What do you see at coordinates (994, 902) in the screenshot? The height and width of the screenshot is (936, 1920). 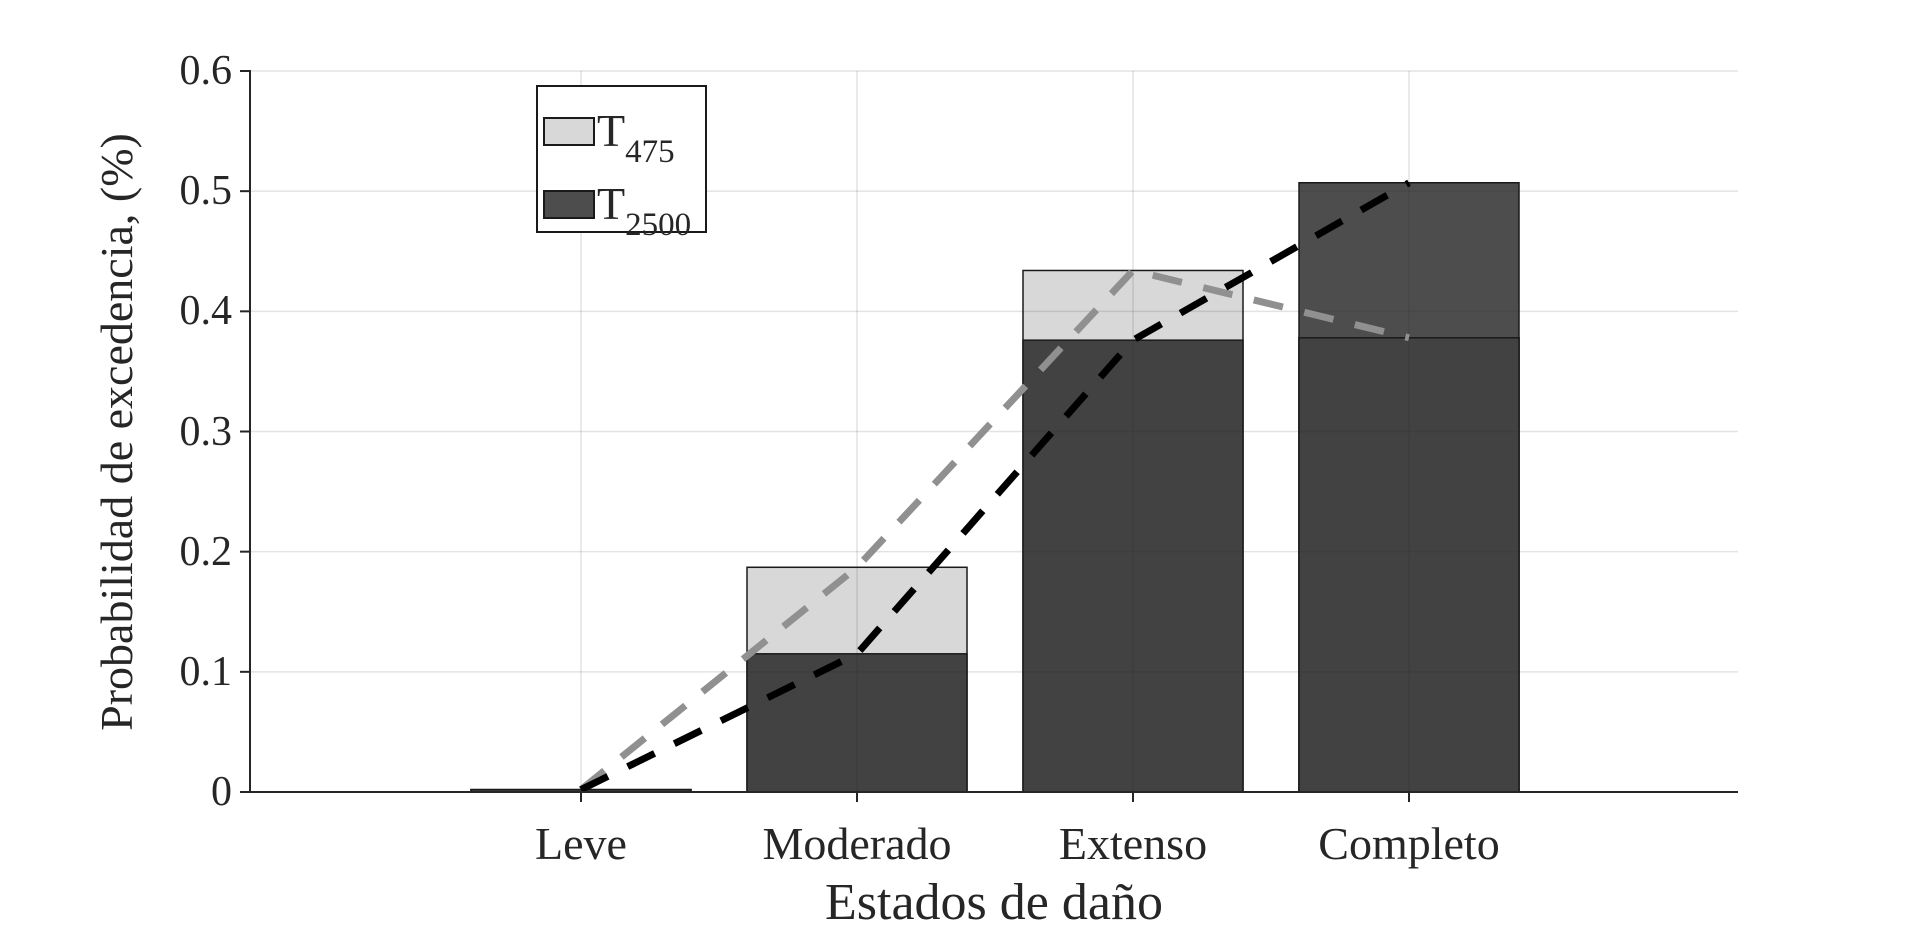 I see `x-axis-label: Estados de daño` at bounding box center [994, 902].